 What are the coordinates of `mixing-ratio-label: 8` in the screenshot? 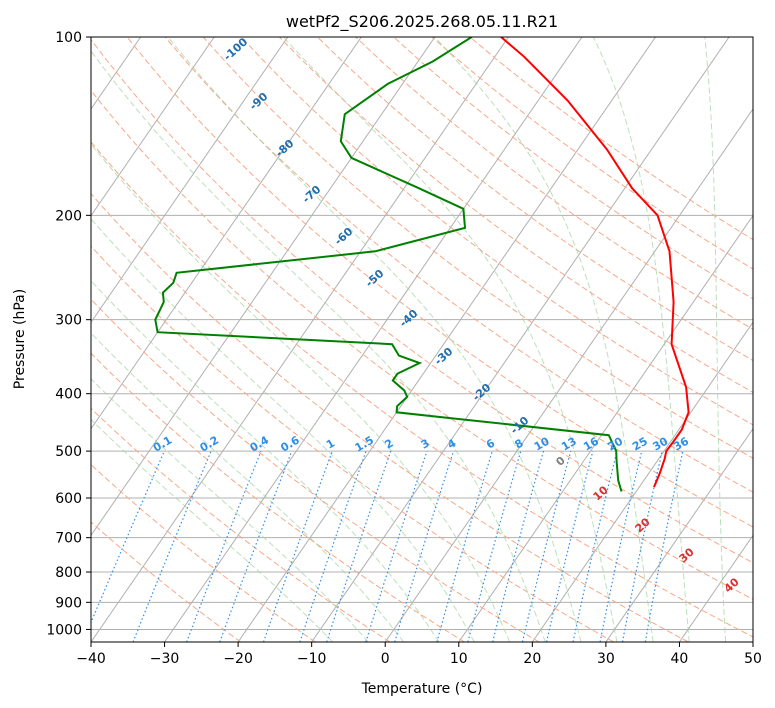 It's located at (518, 444).